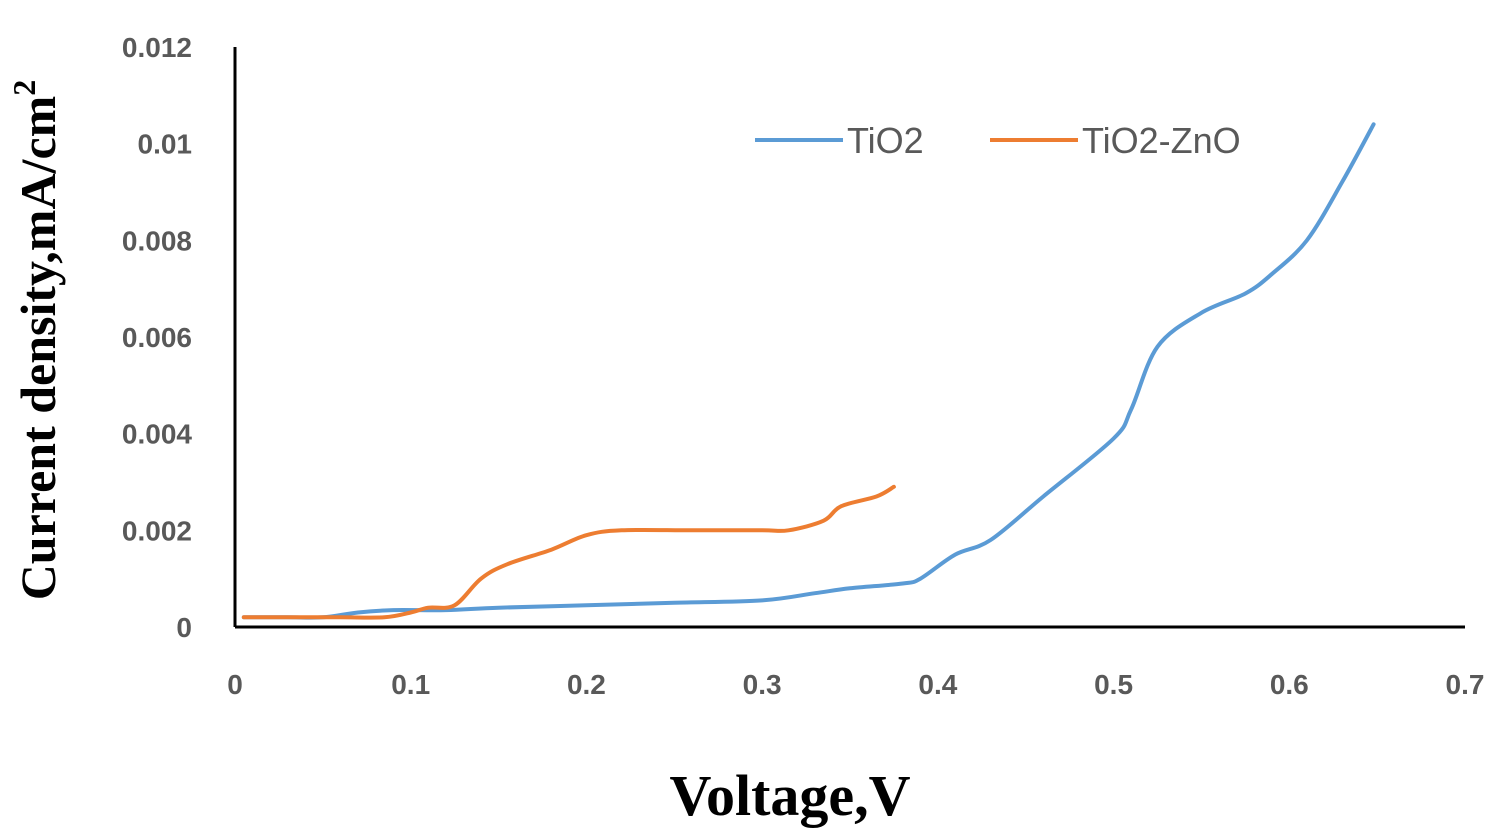  What do you see at coordinates (24, 88) in the screenshot?
I see `y-axis-title-superscript: 2` at bounding box center [24, 88].